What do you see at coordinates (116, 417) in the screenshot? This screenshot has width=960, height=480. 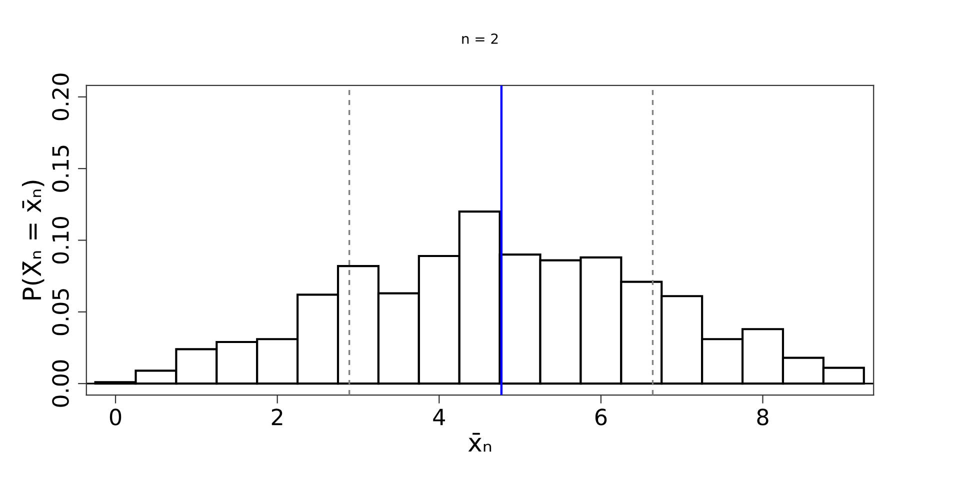 I see `x-tick-label: 0` at bounding box center [116, 417].